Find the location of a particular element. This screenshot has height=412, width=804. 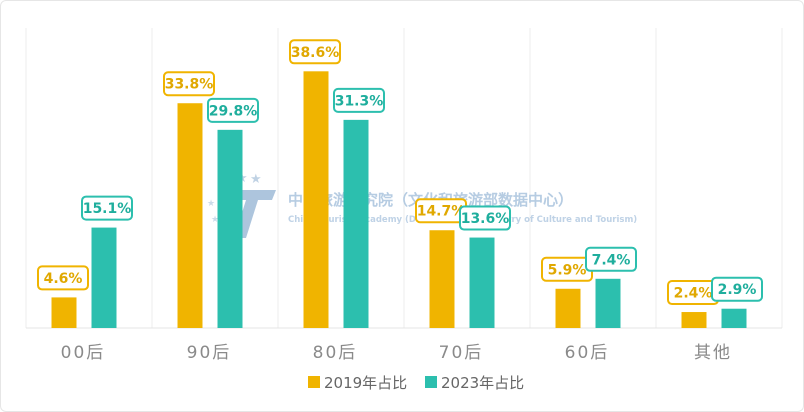

value-label-text: 38.6% is located at coordinates (315, 53).